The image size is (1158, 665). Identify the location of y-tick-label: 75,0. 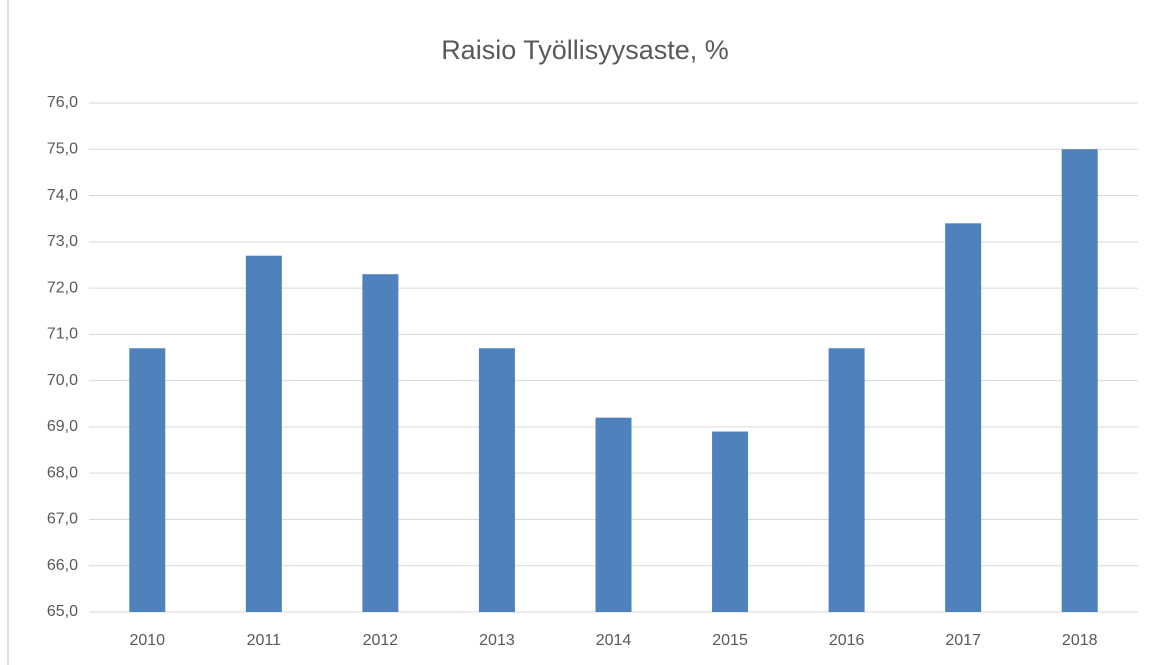
(62, 148).